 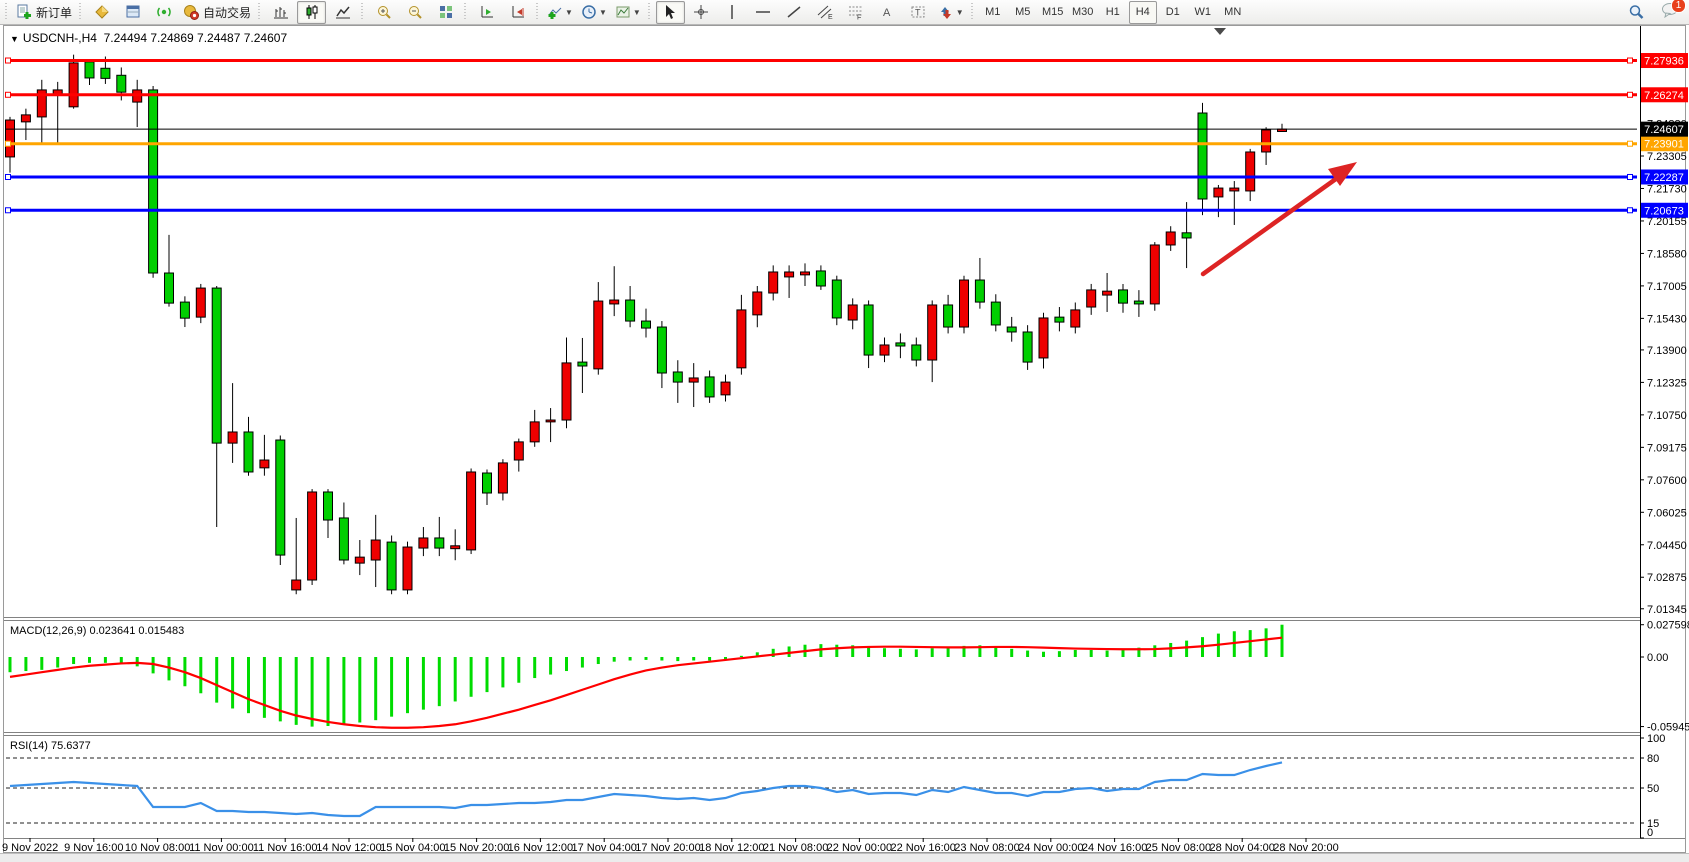 I want to click on line-chart-mode-button, so click(x=342, y=12).